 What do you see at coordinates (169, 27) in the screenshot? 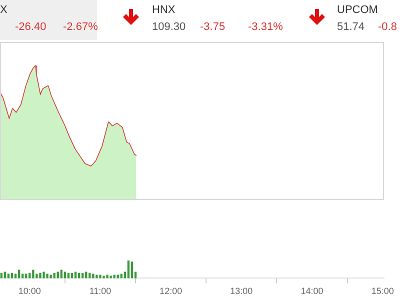
I see `text: 109.30` at bounding box center [169, 27].